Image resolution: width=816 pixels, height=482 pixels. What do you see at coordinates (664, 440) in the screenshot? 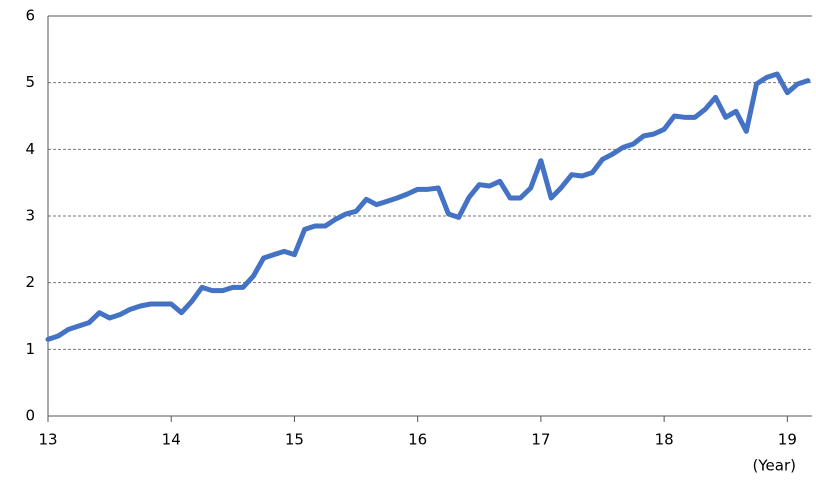
I see `x-tick-label: 18` at bounding box center [664, 440].